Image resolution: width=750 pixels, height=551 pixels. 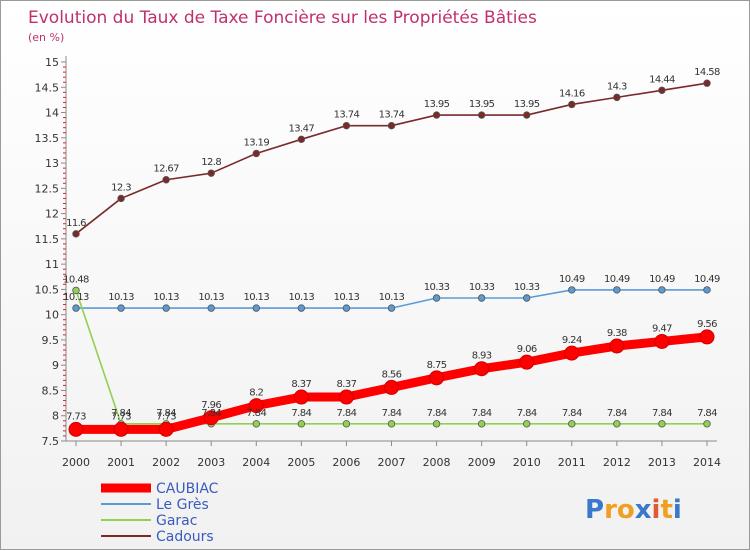 What do you see at coordinates (617, 86) in the screenshot?
I see `data-label: 14.3` at bounding box center [617, 86].